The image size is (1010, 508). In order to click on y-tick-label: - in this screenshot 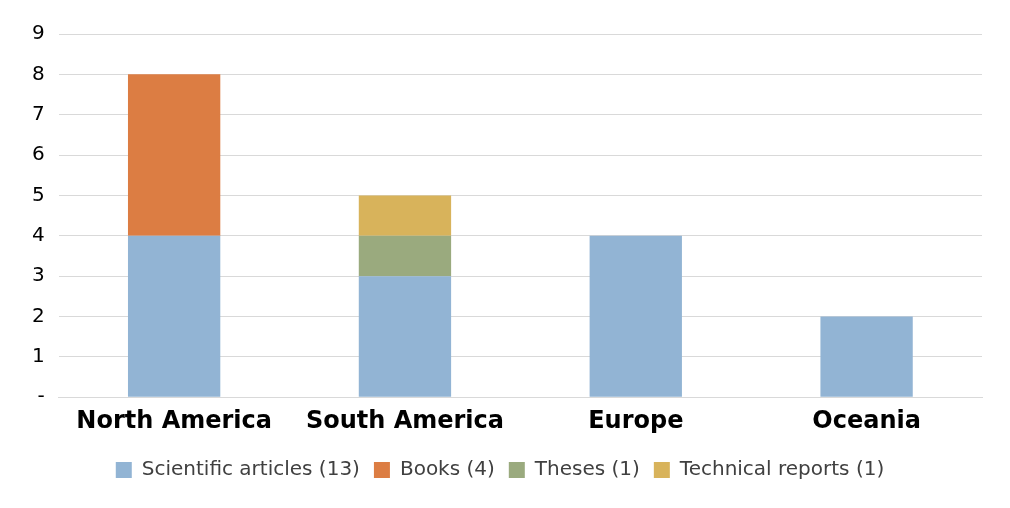, I will do `click(41, 395)`.